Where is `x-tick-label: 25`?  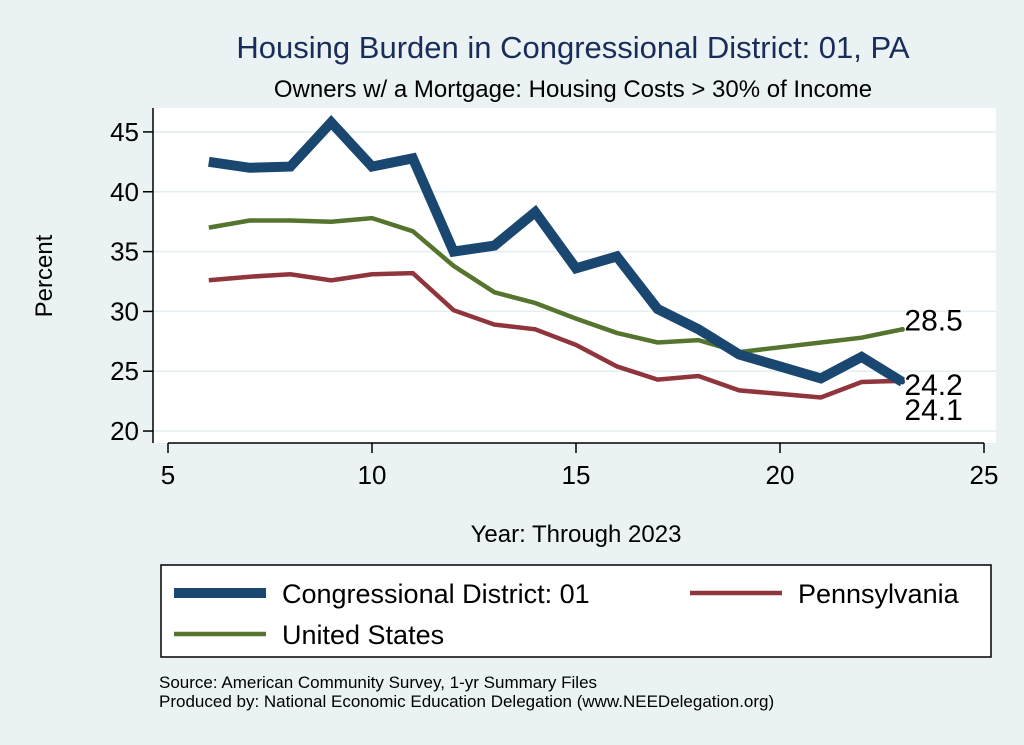
x-tick-label: 25 is located at coordinates (984, 475).